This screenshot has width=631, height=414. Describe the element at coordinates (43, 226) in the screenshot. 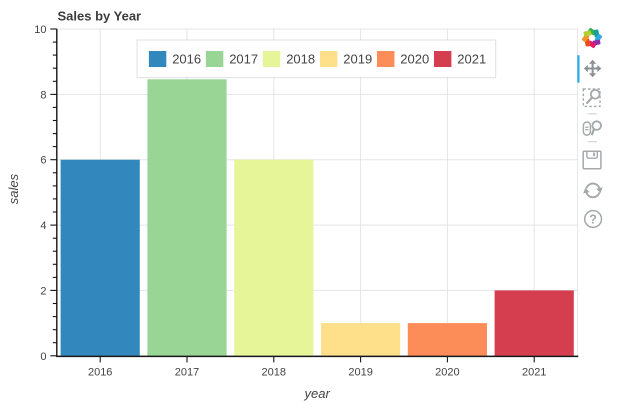

I see `svg-text: 4` at that location.